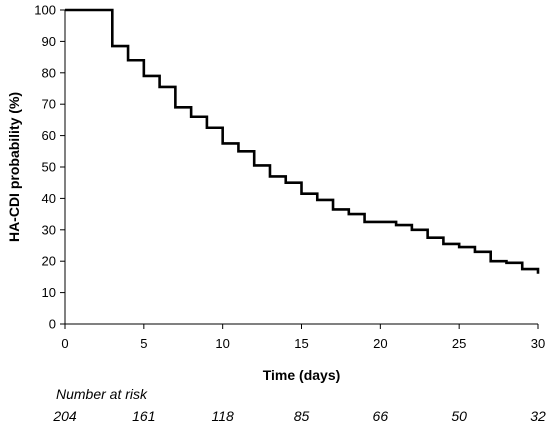 This screenshot has width=550, height=430. What do you see at coordinates (301, 416) in the screenshot?
I see `number-at-risk-value: 85` at bounding box center [301, 416].